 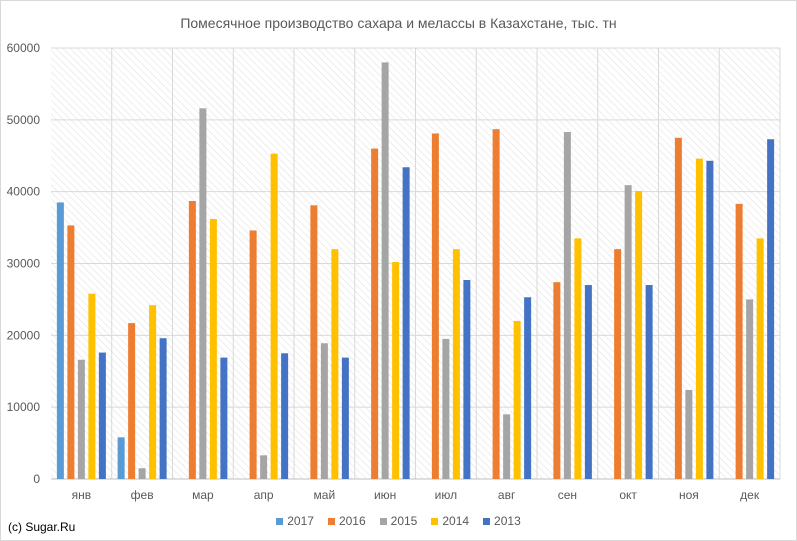 What do you see at coordinates (557, 380) in the screenshot?
I see `bar-2016-сен` at bounding box center [557, 380].